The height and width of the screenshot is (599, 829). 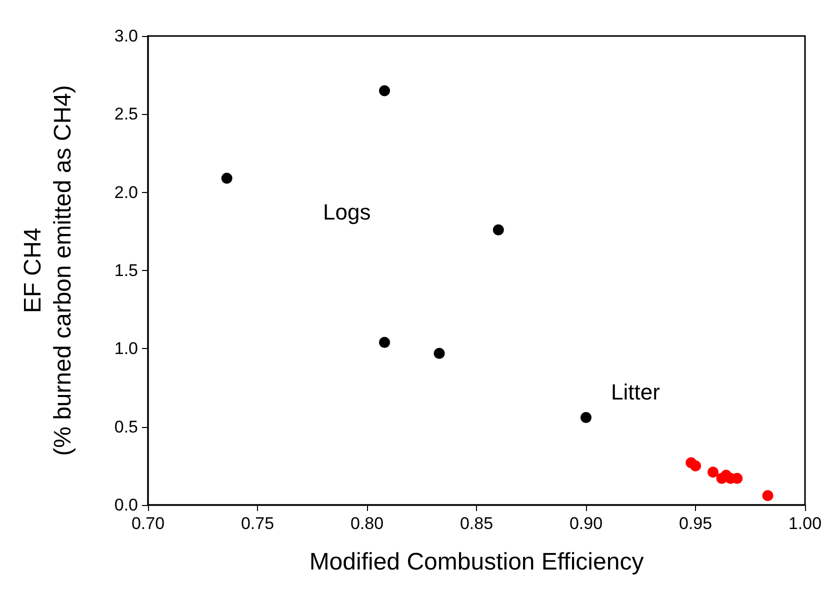 I want to click on x-tick-label: 0.80, so click(x=367, y=523).